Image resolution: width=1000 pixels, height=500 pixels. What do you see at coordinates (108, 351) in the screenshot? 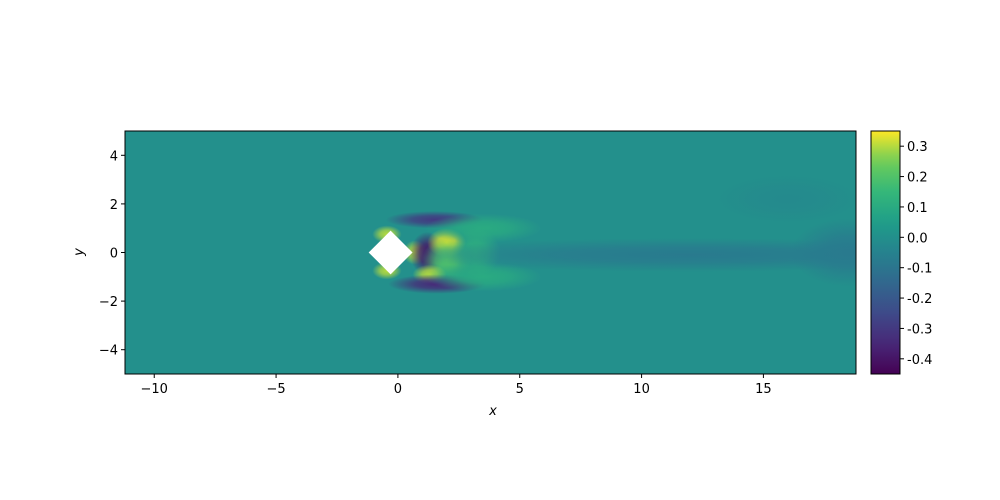
I see `y-tick-label: −4` at bounding box center [108, 351].